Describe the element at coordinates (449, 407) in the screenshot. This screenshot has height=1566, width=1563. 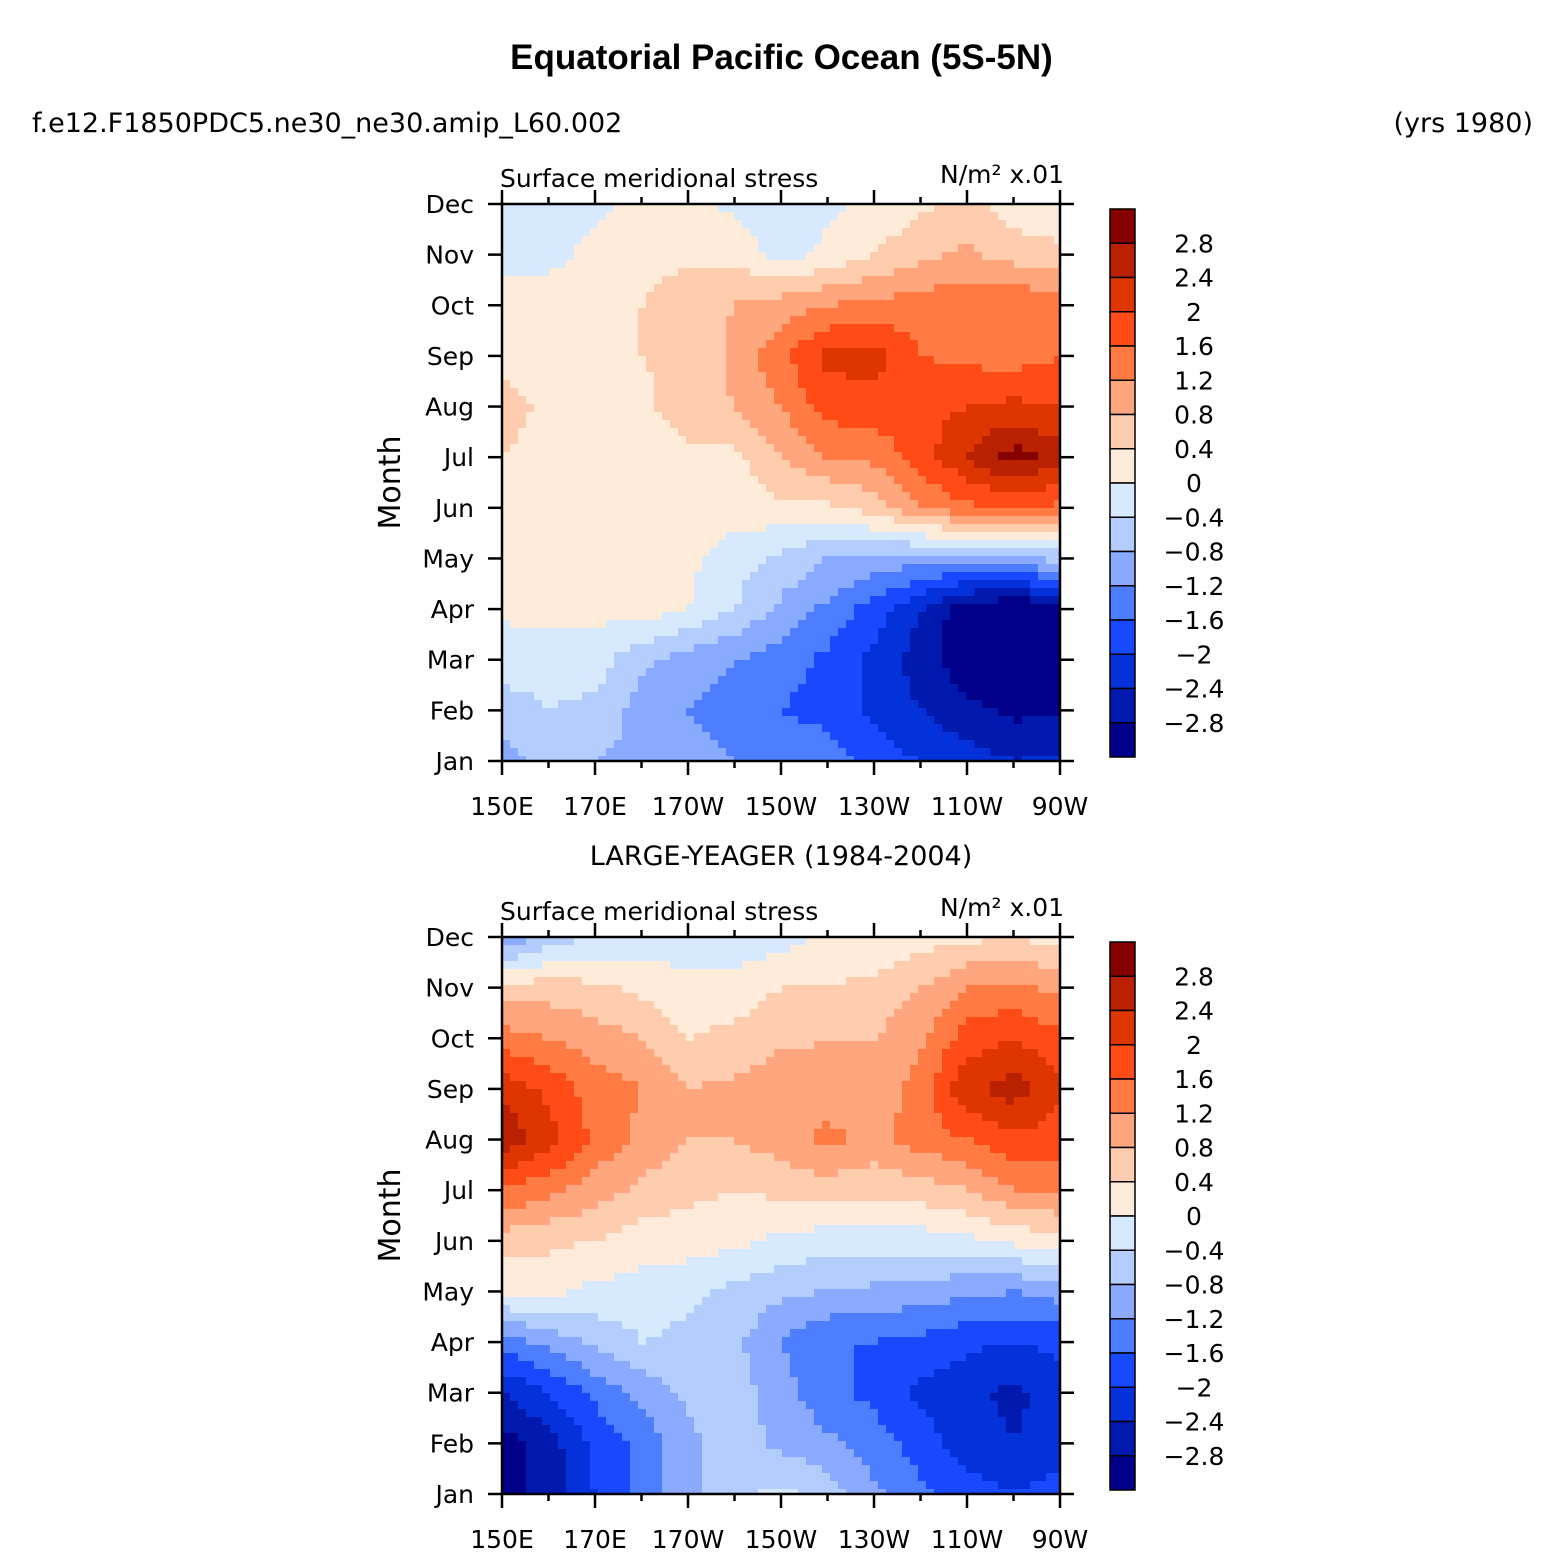
I see `y-tick-label: Aug` at that location.